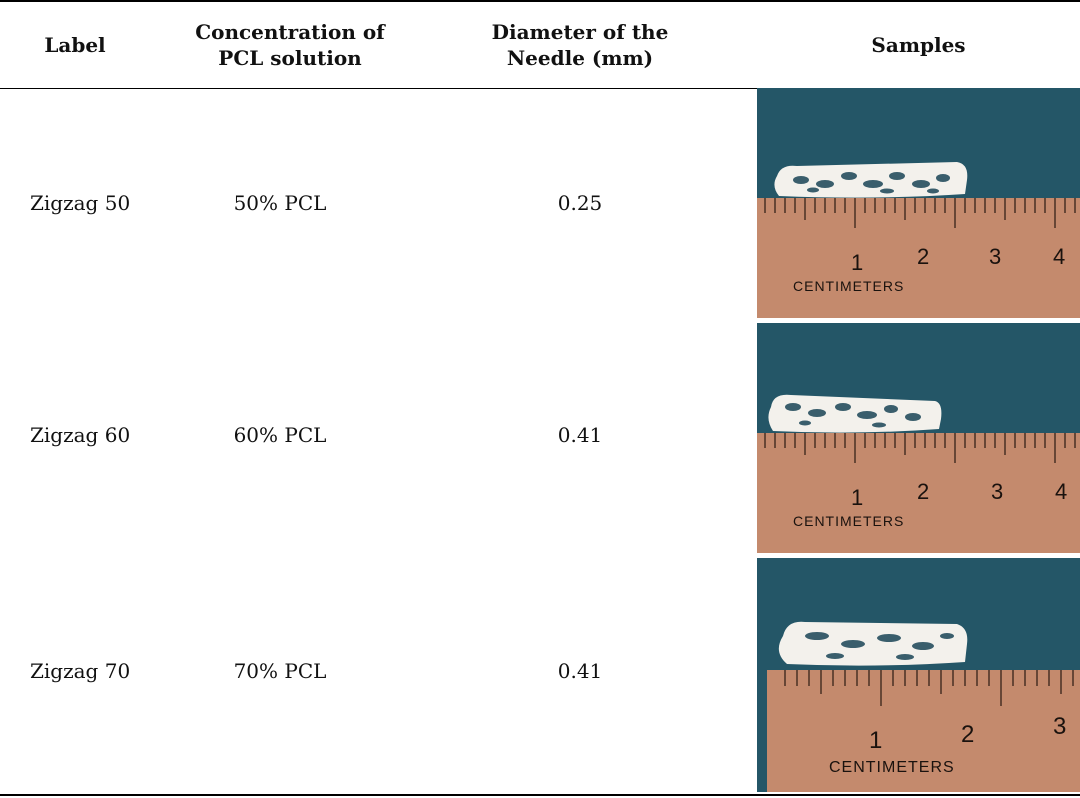 The height and width of the screenshot is (798, 1080). Describe the element at coordinates (580, 203) in the screenshot. I see `row-diameter: 0.25` at that location.